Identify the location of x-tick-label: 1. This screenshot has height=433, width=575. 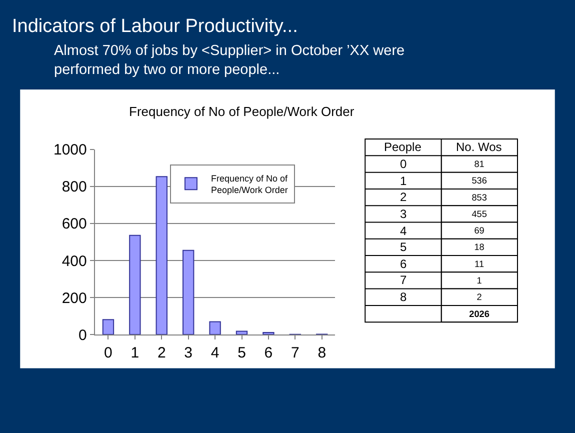
(135, 353).